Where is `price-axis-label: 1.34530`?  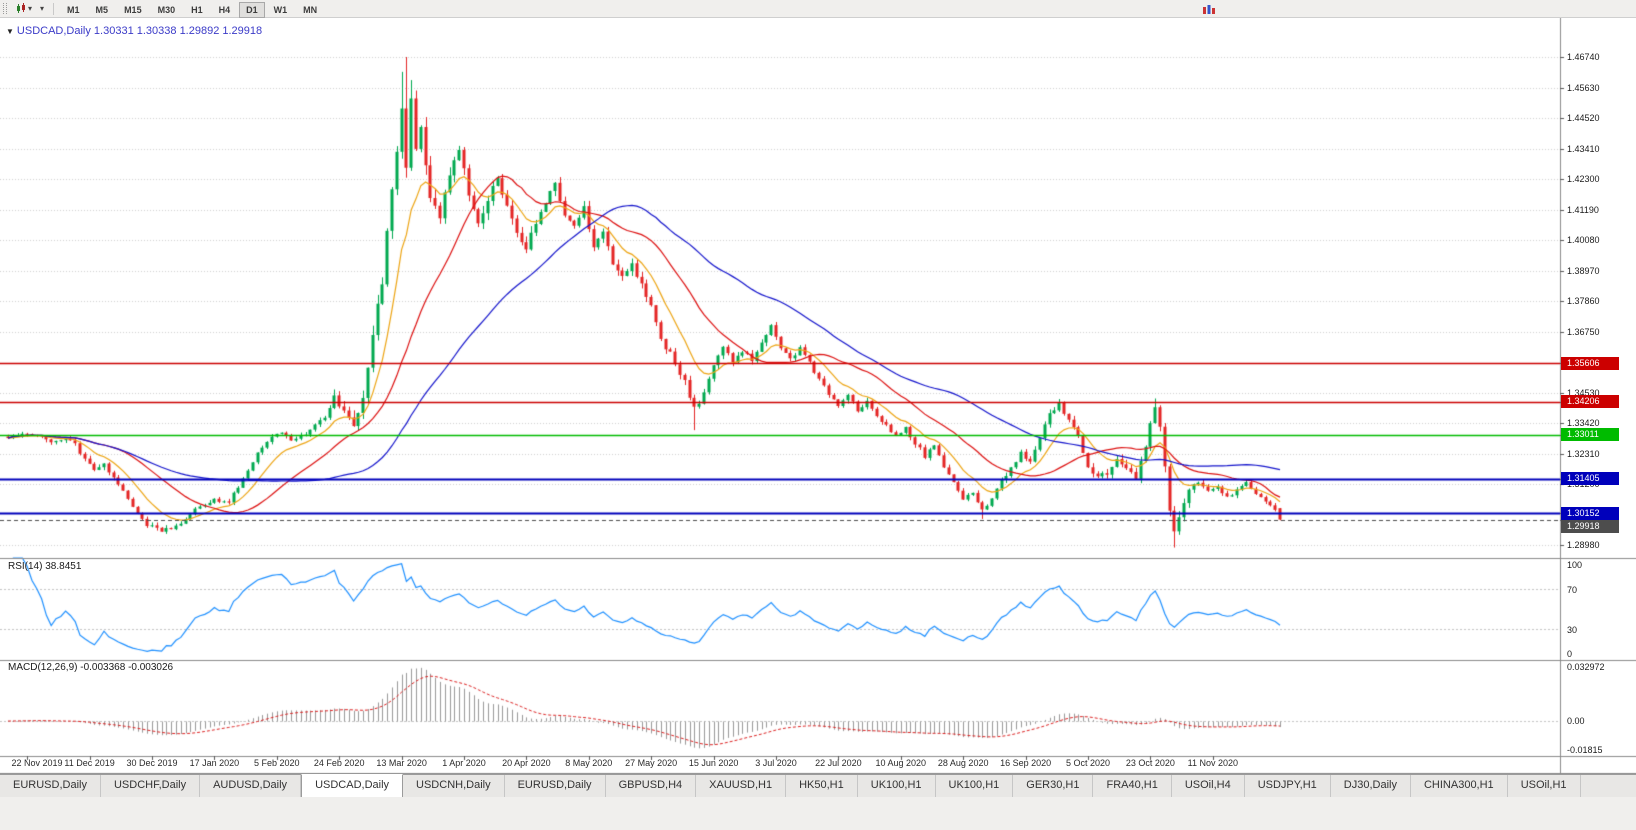 price-axis-label: 1.34530 is located at coordinates (1583, 392).